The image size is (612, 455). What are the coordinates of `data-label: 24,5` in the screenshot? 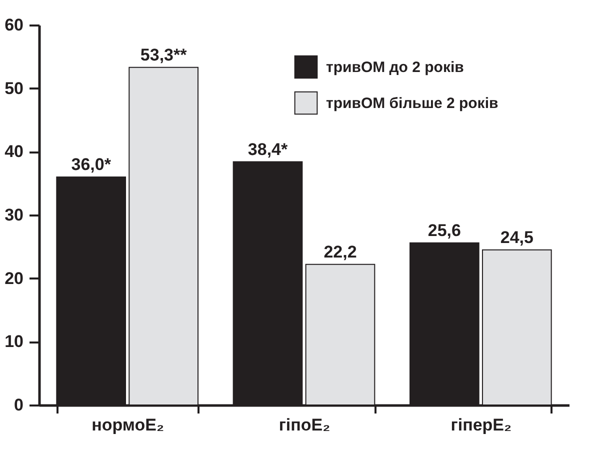 It's located at (517, 237).